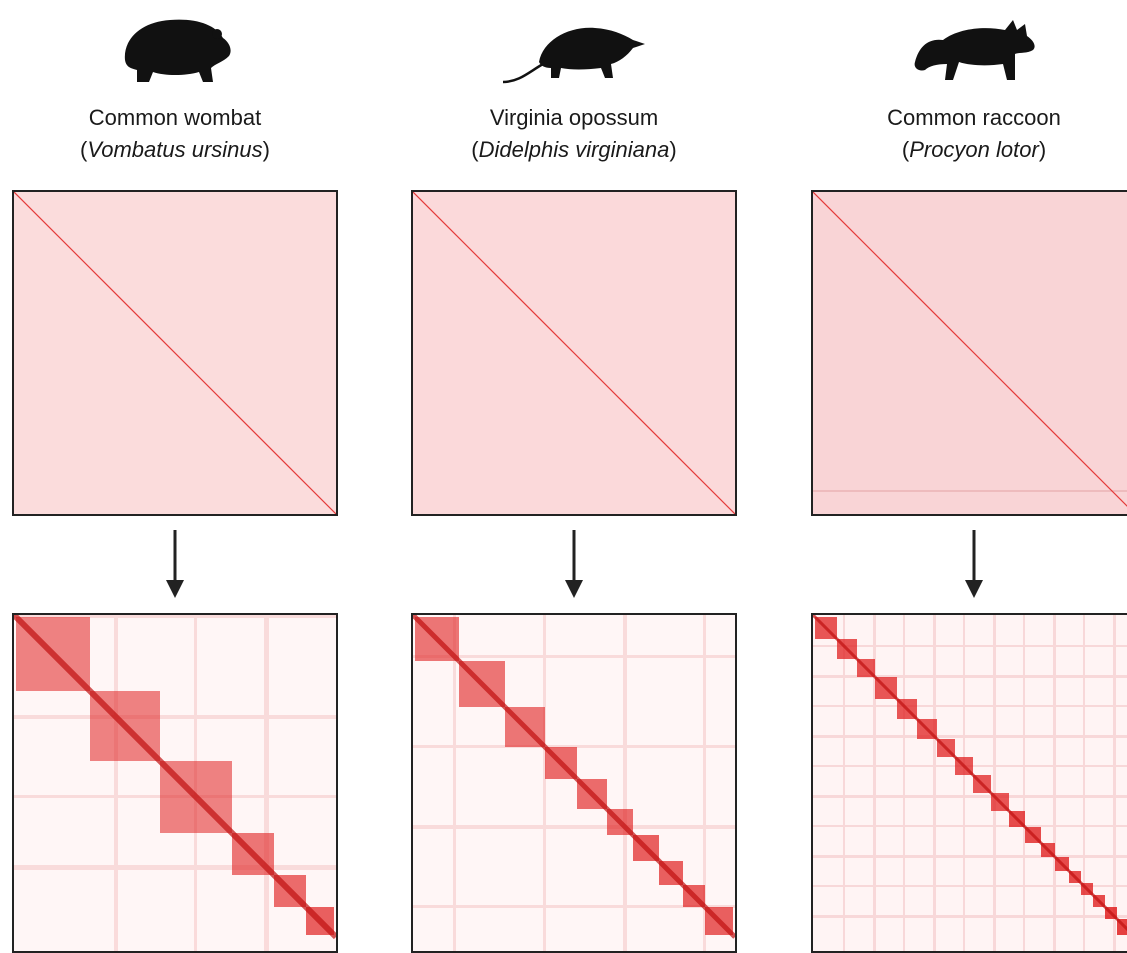 The width and height of the screenshot is (1127, 953). Describe the element at coordinates (573, 55) in the screenshot. I see `opossum-silhouette-icon` at that location.